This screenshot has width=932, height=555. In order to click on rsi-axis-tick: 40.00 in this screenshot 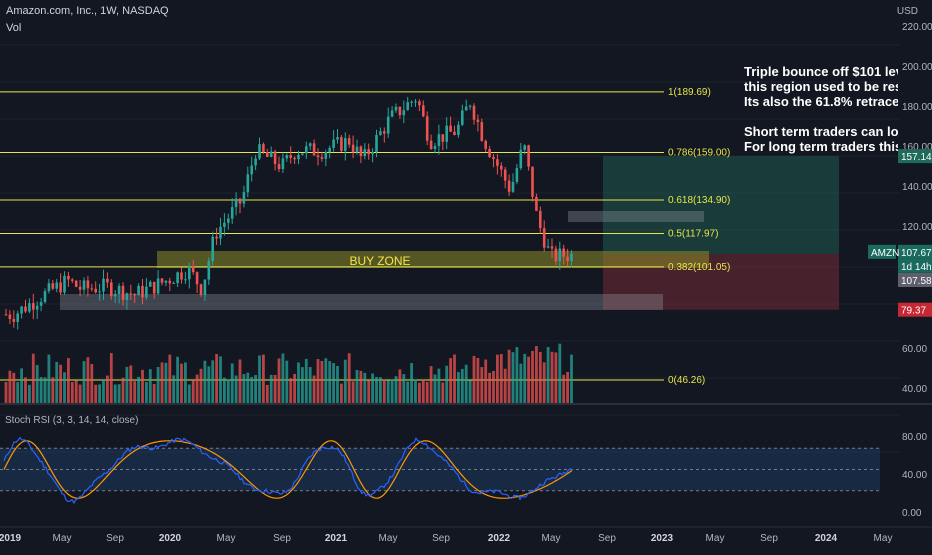, I will do `click(914, 475)`.